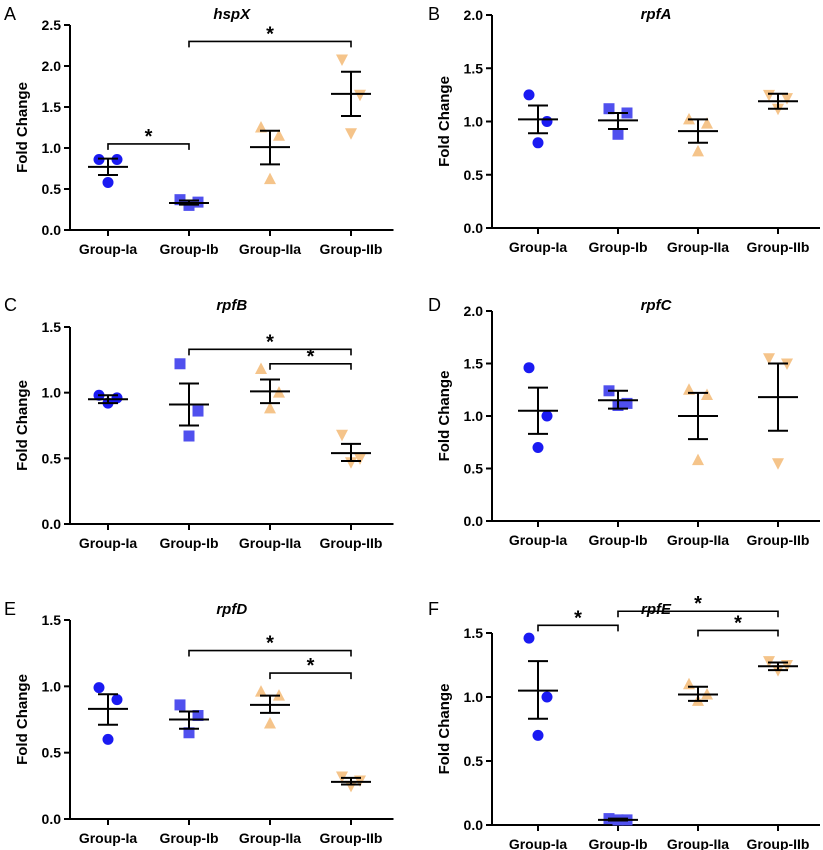  What do you see at coordinates (656, 609) in the screenshot?
I see `chart-title: rpfE` at bounding box center [656, 609].